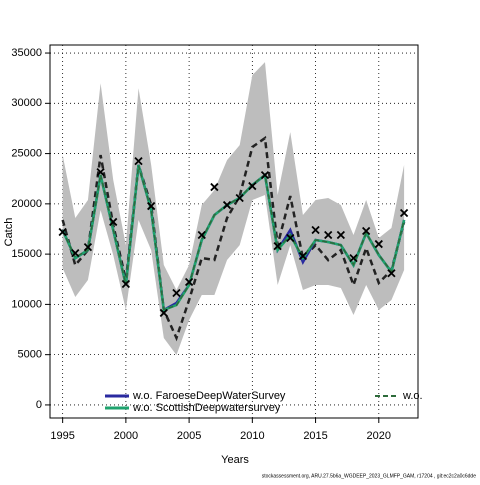 This screenshot has height=485, width=480. Describe the element at coordinates (209, 396) in the screenshot. I see `legend-label: w.o. FaroeseDeepWaterSurvey` at that location.